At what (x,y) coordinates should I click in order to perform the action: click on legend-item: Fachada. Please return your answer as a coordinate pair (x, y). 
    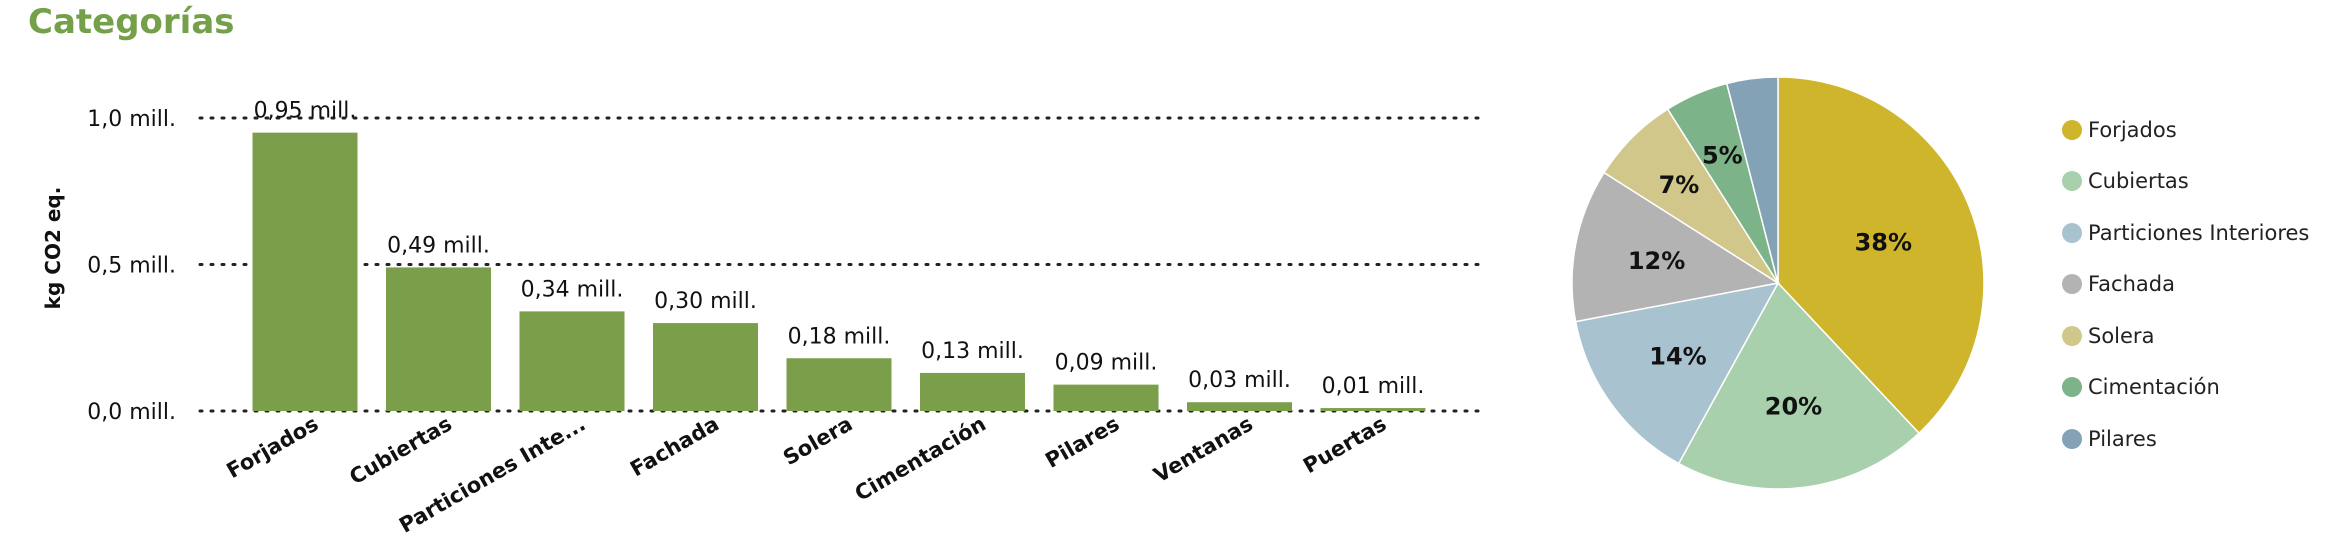
    Looking at the image, I should click on (2185, 285).